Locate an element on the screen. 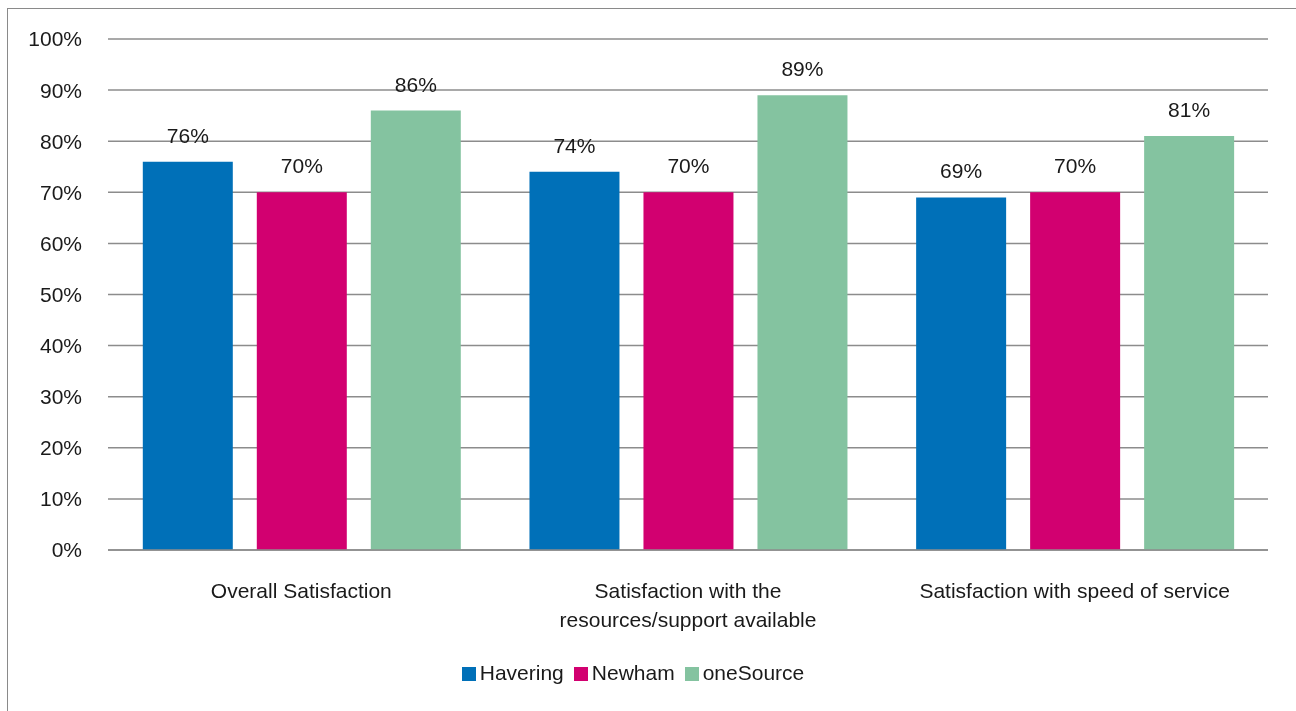 The image size is (1296, 711). data-label: 86% is located at coordinates (415, 84).